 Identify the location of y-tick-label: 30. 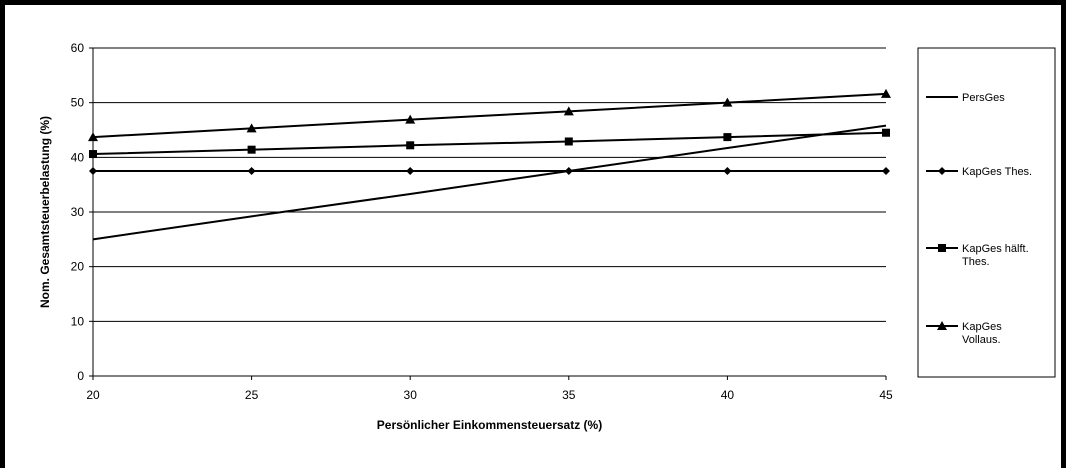
(78, 212).